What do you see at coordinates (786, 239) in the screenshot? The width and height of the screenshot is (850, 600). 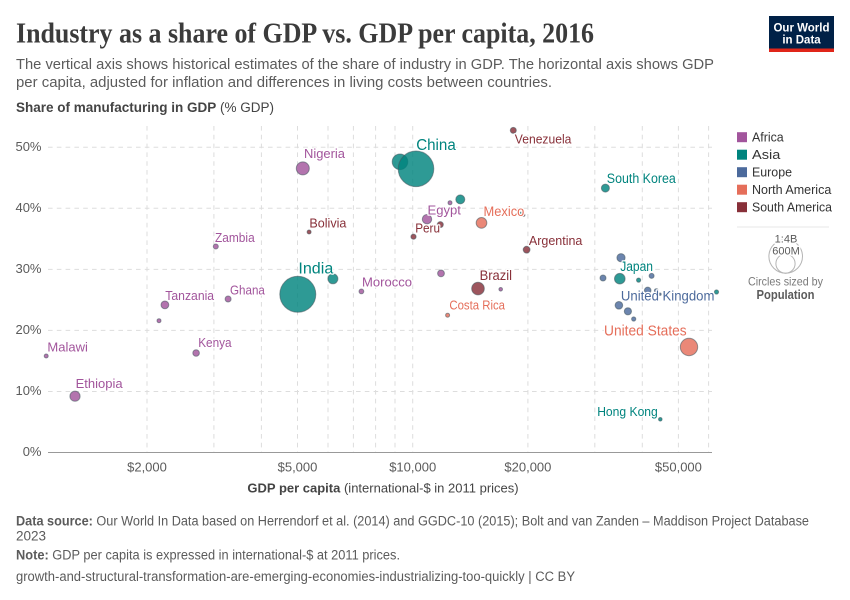 I see `svg-text: 1:4B` at bounding box center [786, 239].